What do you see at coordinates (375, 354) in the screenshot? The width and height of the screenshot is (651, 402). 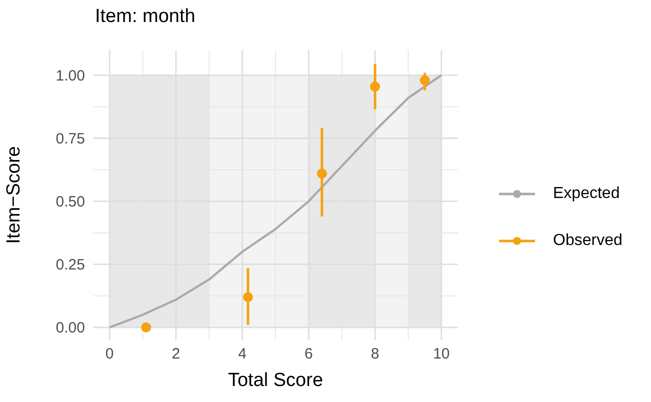 I see `x-tick-label: 8` at bounding box center [375, 354].